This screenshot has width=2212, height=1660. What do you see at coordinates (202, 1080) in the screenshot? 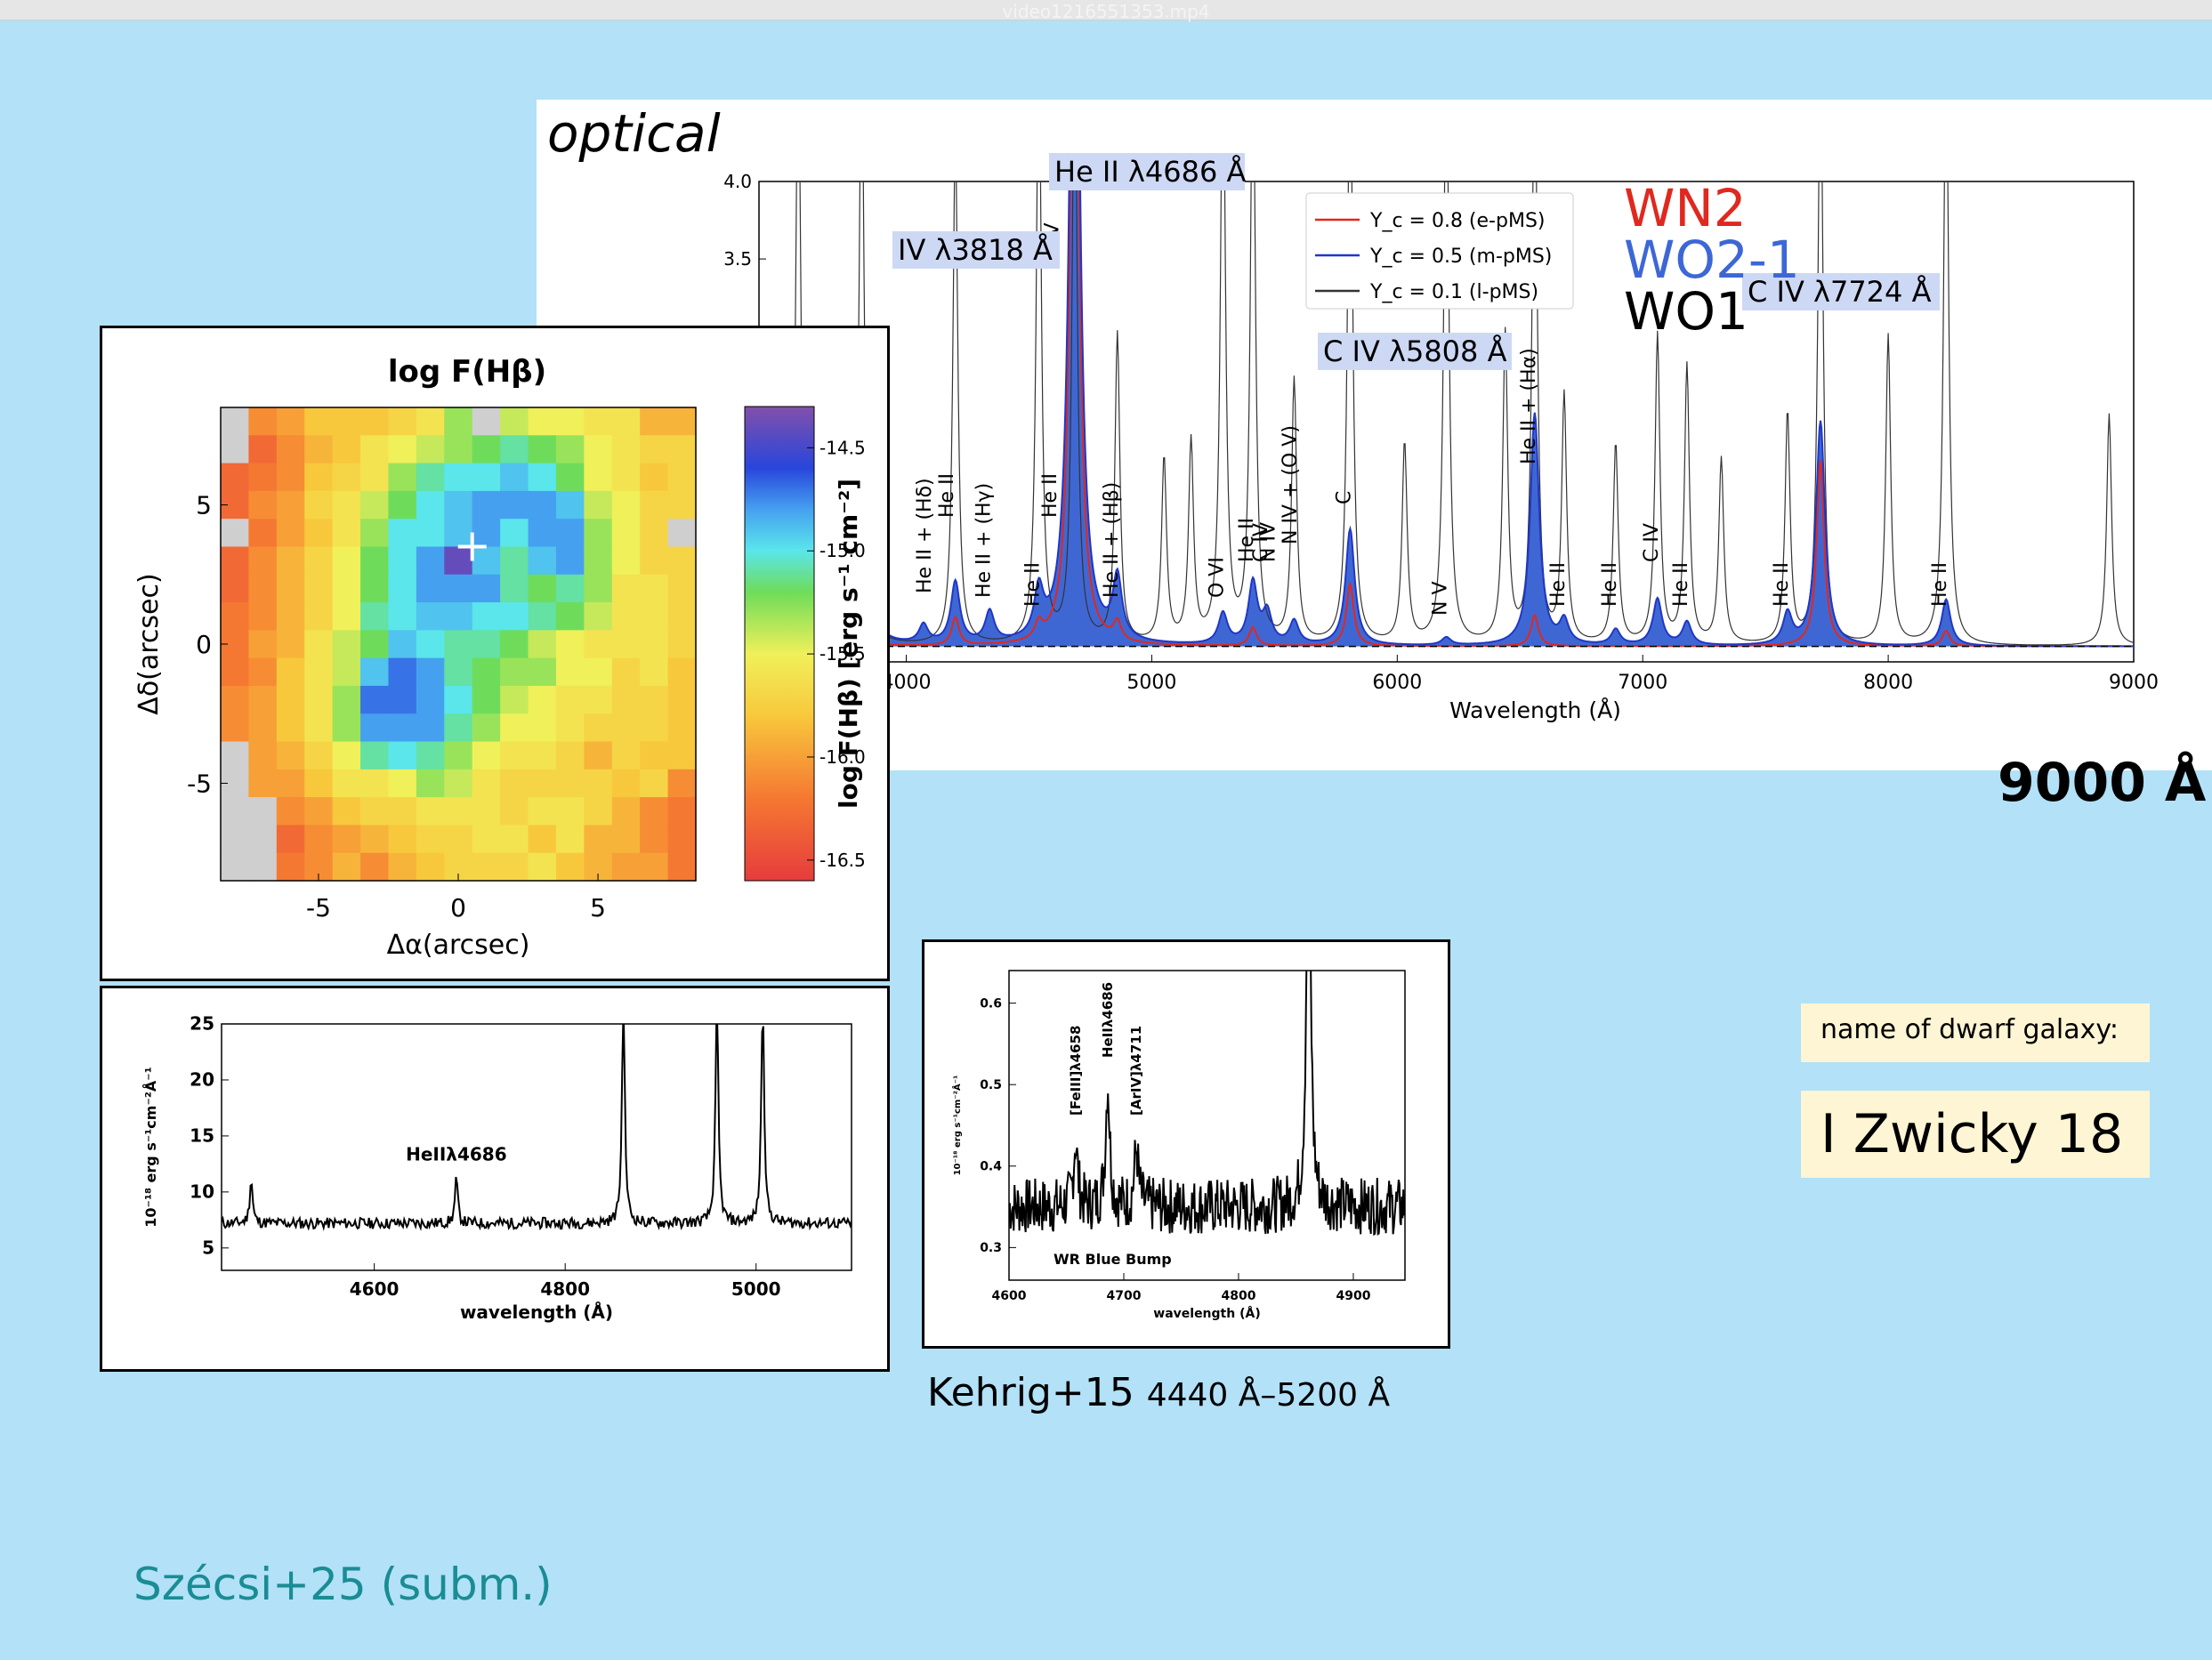
I see `lower-svg-ytick-label: 20` at bounding box center [202, 1080].